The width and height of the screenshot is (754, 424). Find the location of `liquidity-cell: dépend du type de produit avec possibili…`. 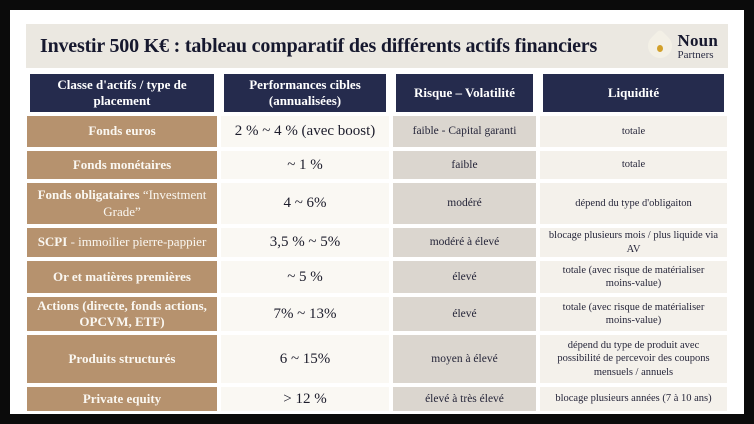

liquidity-cell: dépend du type de produit avec possibili… is located at coordinates (633, 359).